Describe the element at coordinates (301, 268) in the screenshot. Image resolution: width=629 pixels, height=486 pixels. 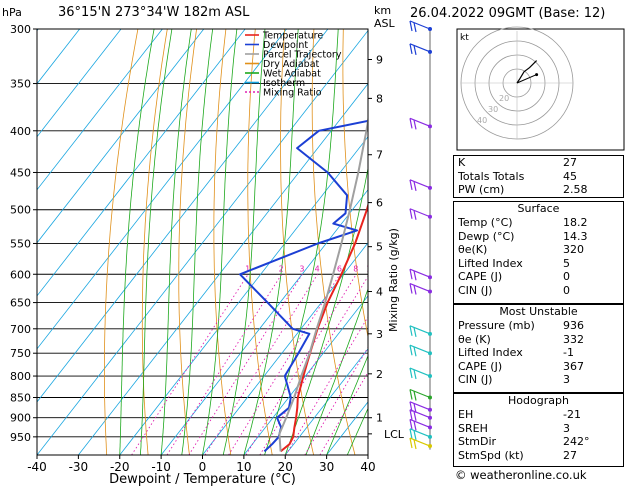
I see `mixing-ratio-label: 3` at that location.